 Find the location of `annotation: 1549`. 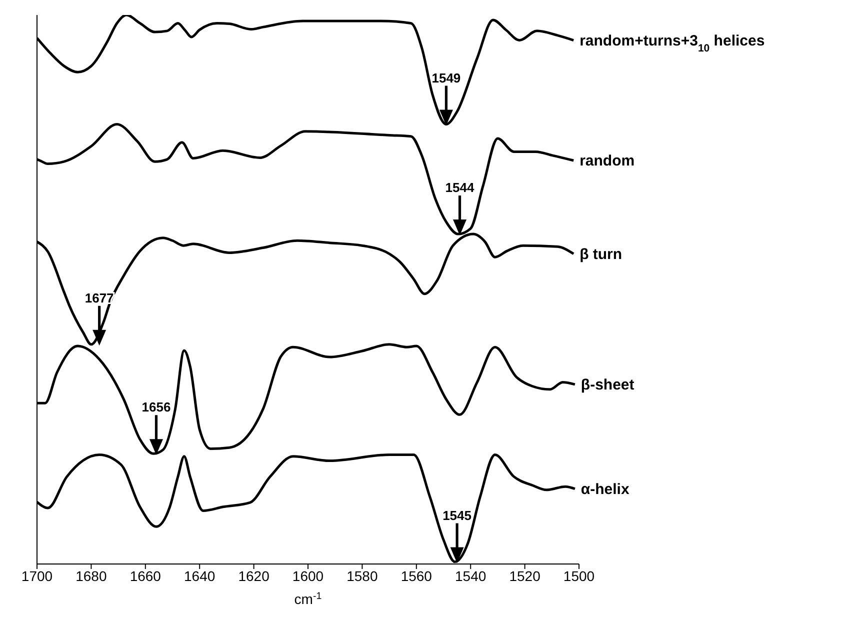

annotation: 1549 is located at coordinates (446, 78).